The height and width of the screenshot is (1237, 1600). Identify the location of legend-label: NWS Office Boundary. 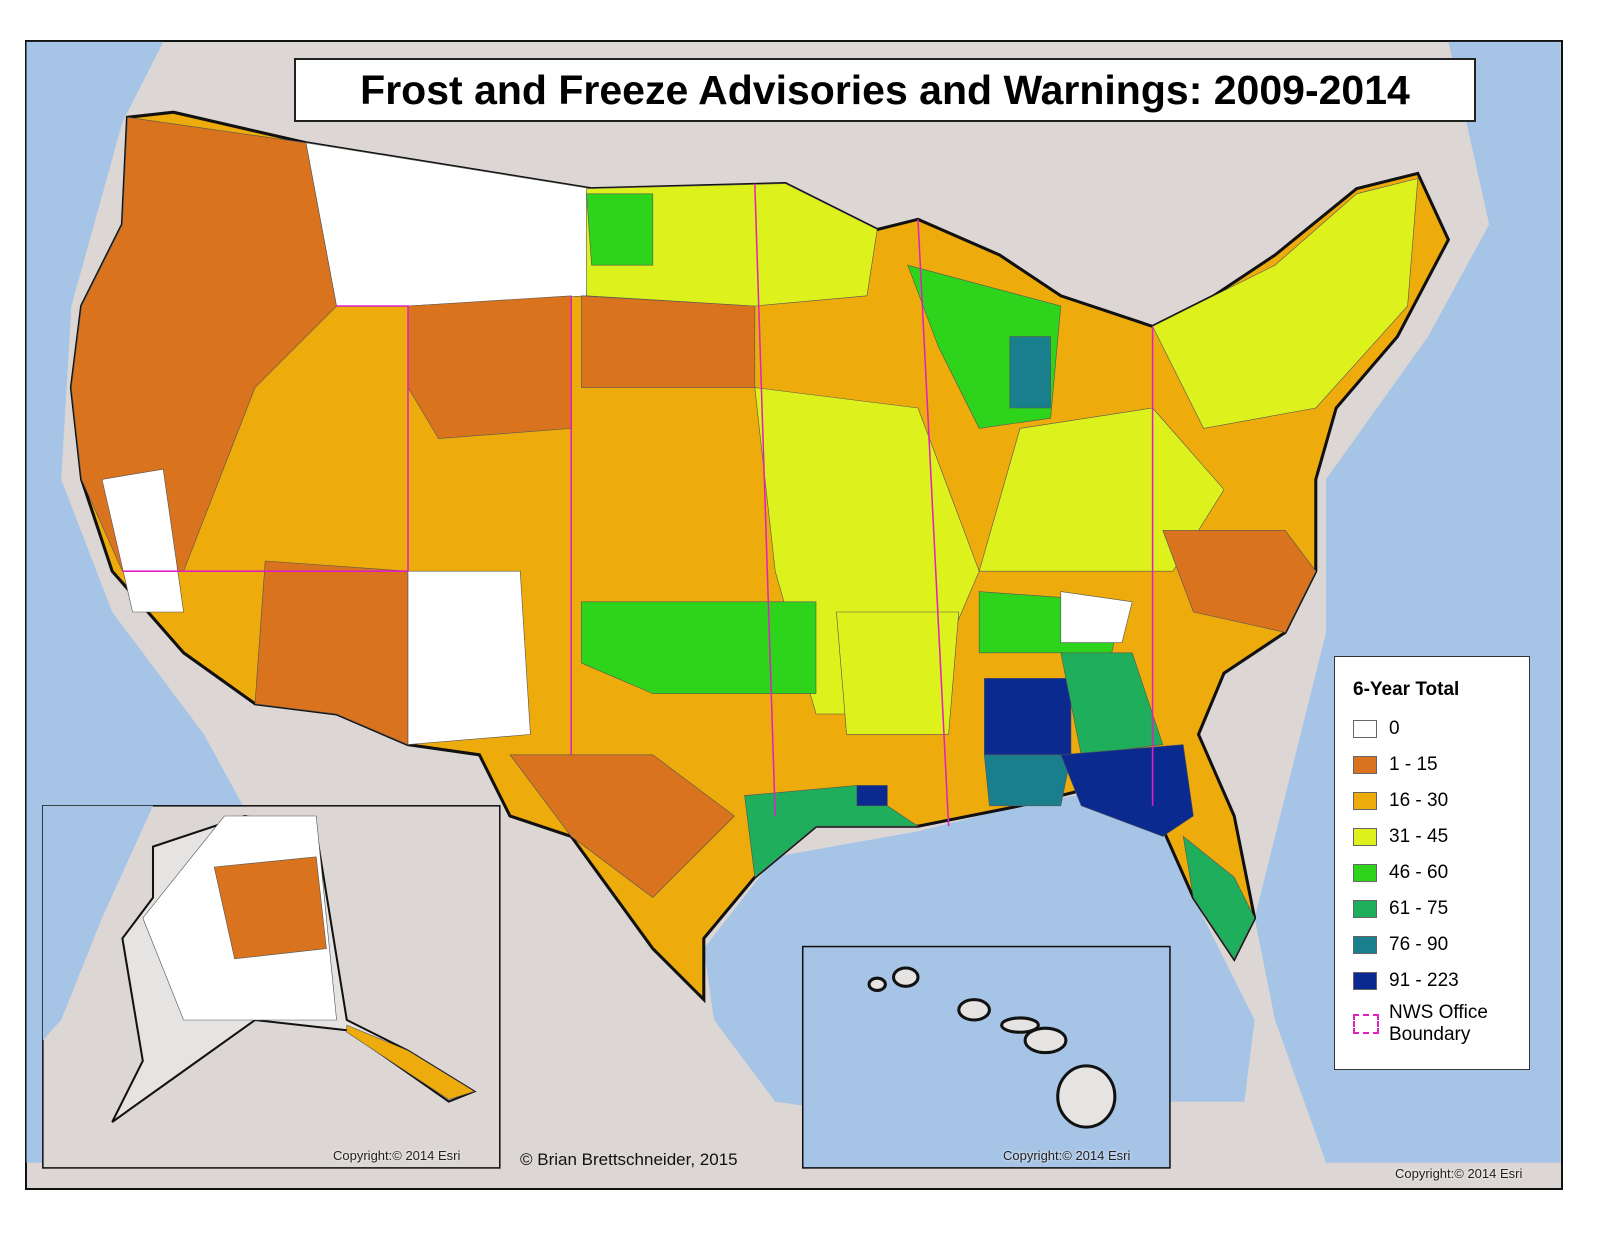
(1438, 1023).